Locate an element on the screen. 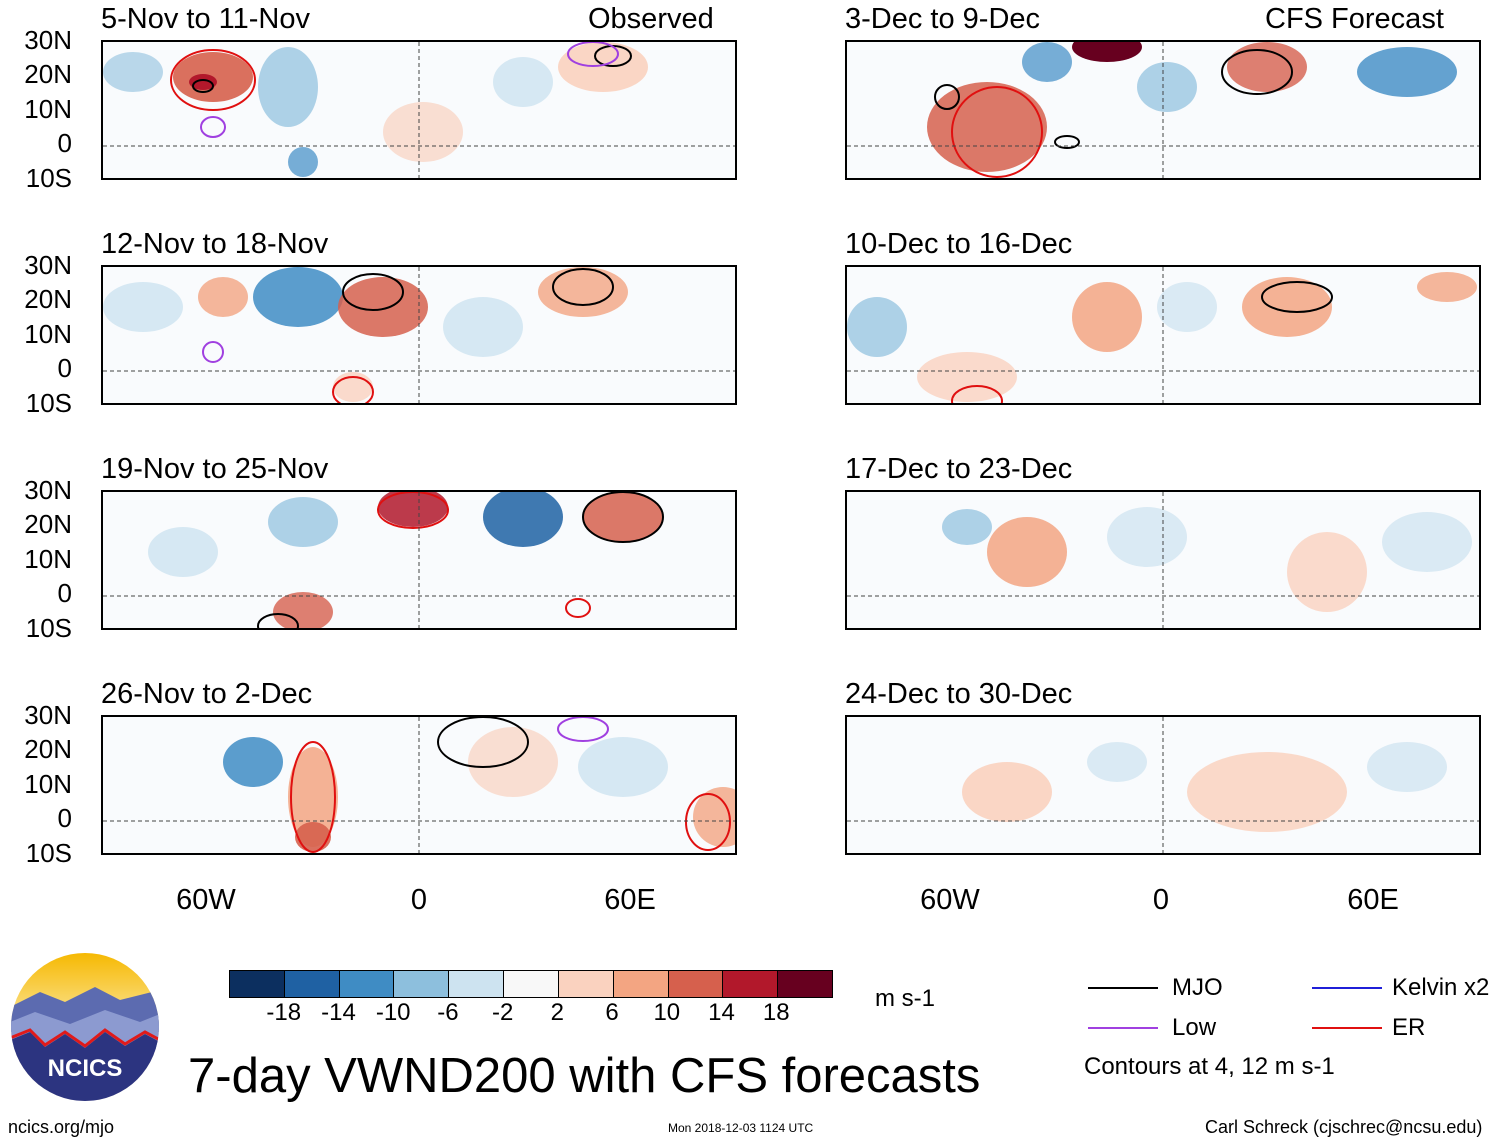  colorbar-tick-label: -14 is located at coordinates (338, 1012).